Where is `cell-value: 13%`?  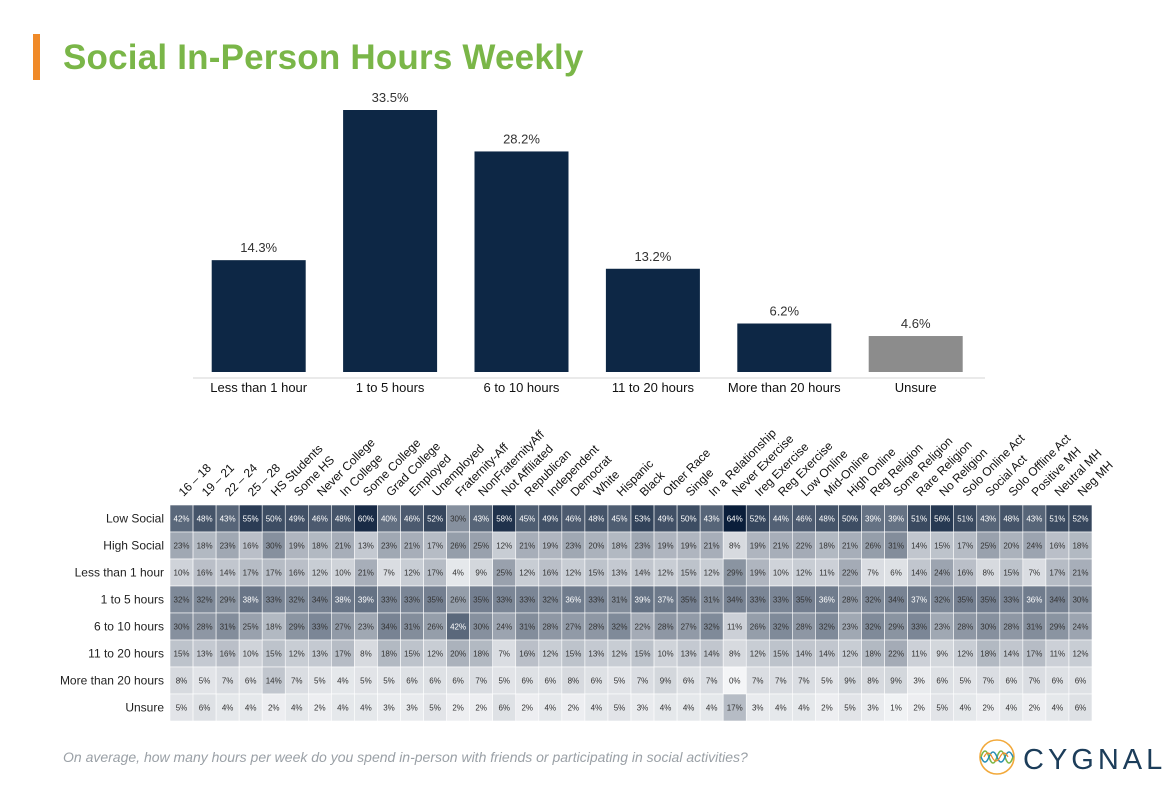 cell-value: 13% is located at coordinates (205, 654).